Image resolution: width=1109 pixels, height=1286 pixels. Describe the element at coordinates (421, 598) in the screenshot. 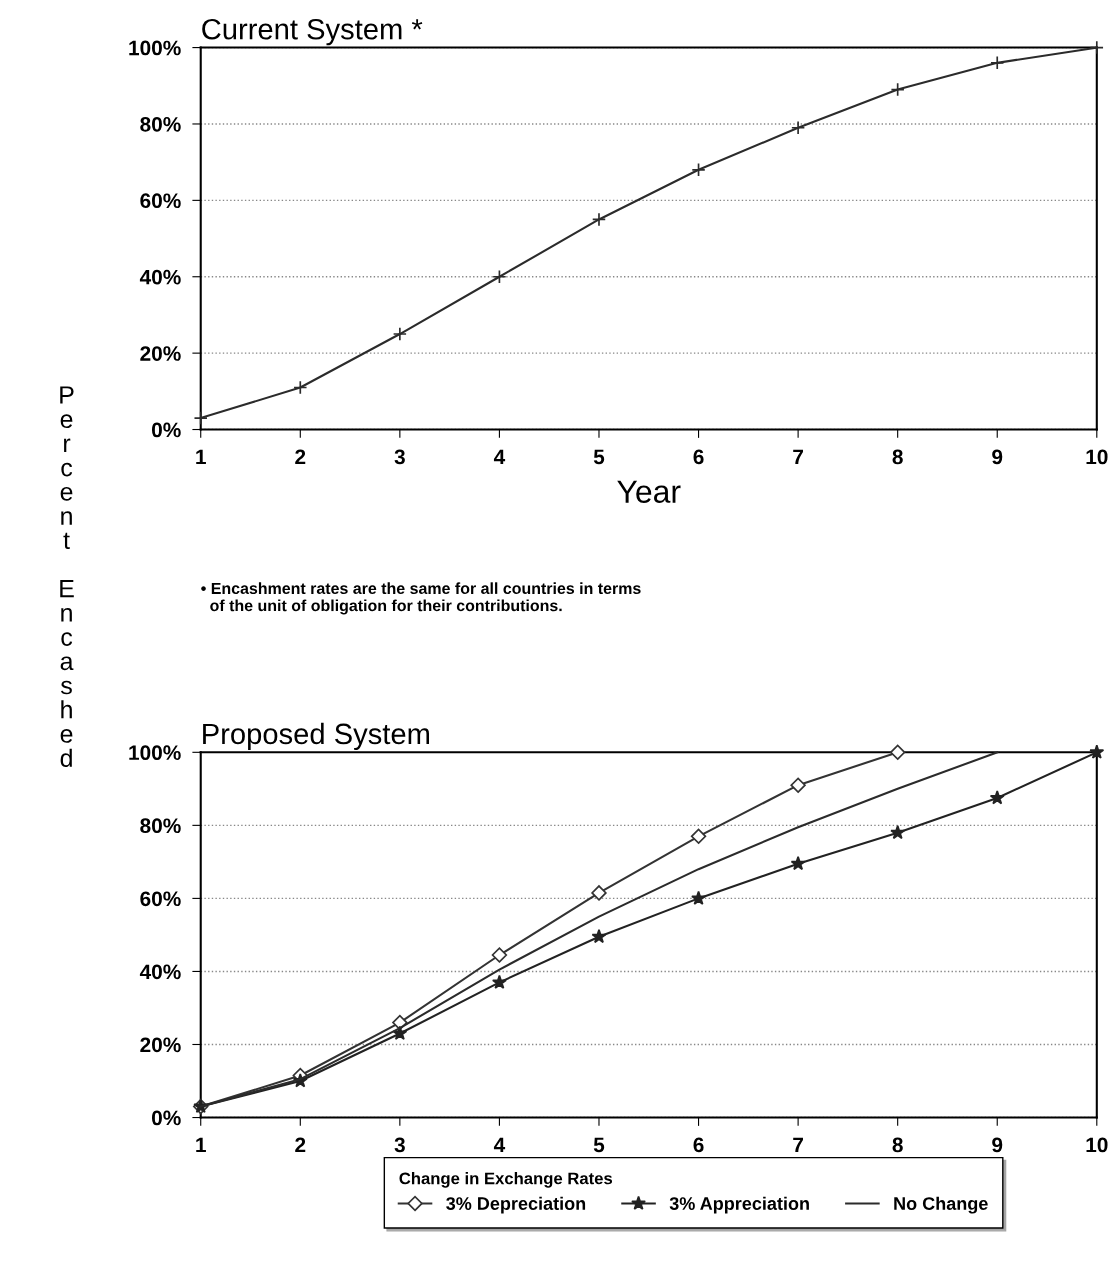

I see `text: • Encashment rates are the same for all countries in terms of the unit of obligation for their contributions.` at that location.